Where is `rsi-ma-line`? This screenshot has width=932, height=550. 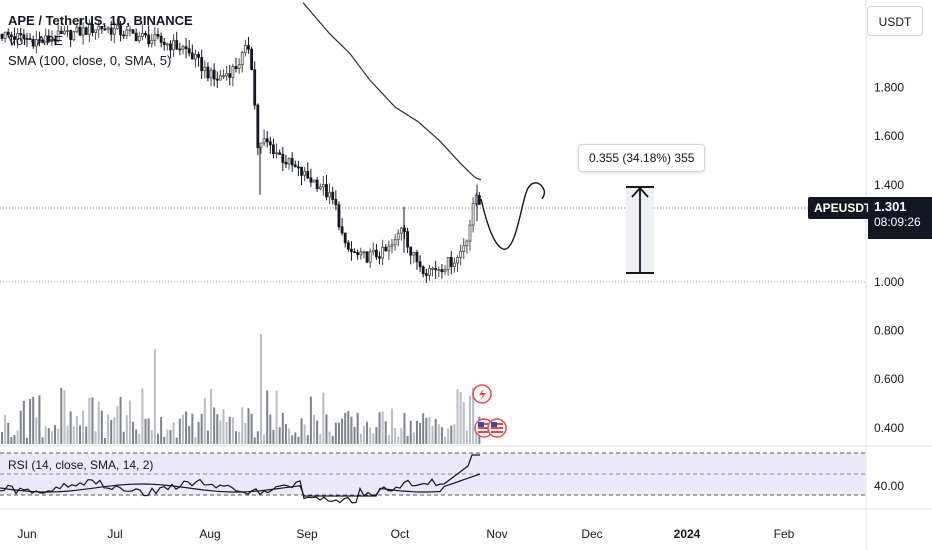 rsi-ma-line is located at coordinates (240, 485).